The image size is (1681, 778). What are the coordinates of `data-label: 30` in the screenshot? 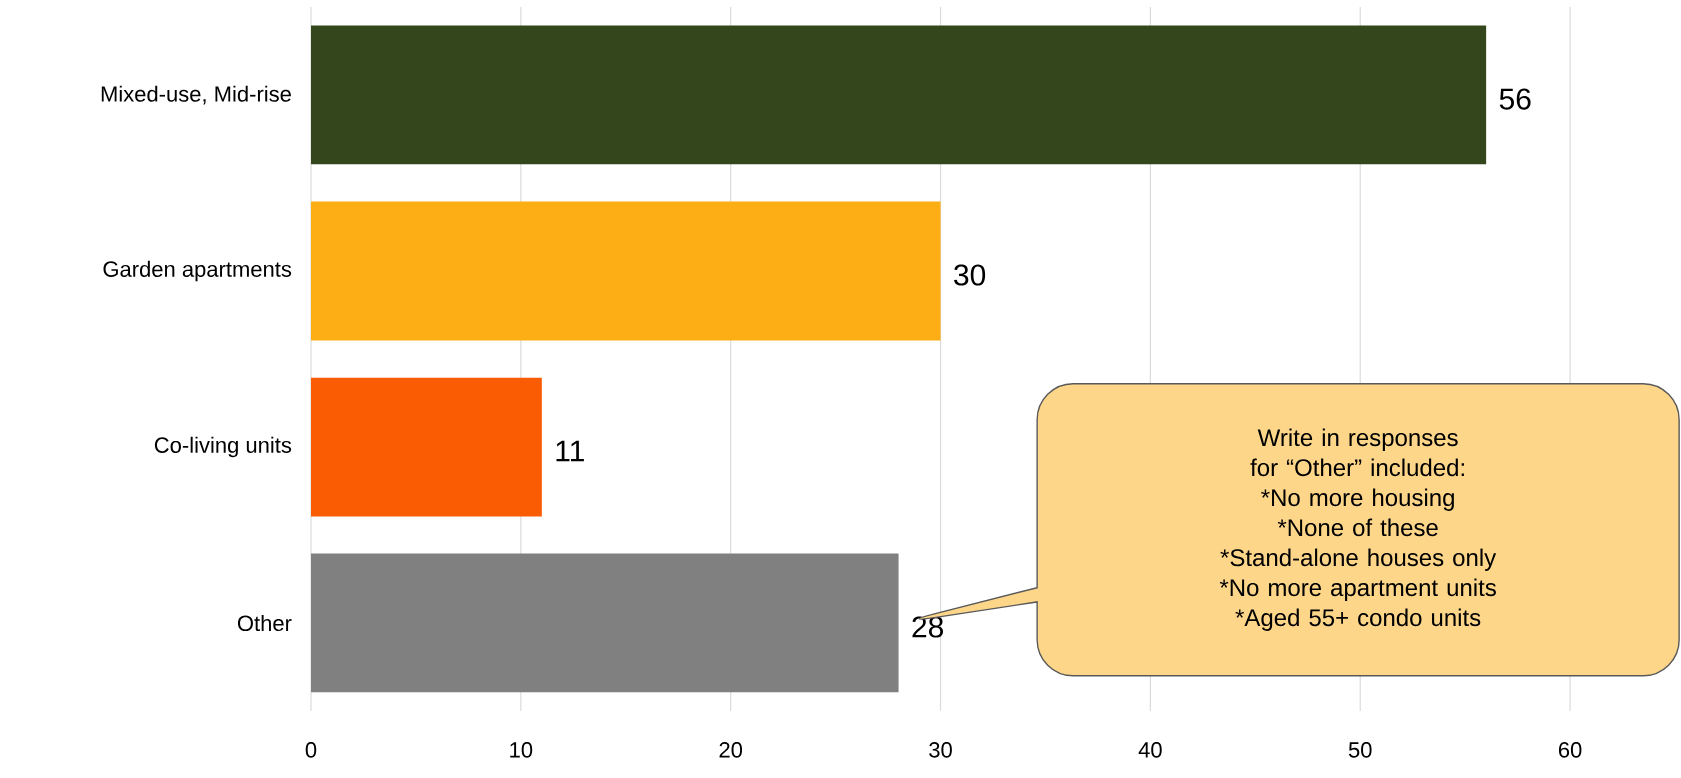 It's located at (970, 275).